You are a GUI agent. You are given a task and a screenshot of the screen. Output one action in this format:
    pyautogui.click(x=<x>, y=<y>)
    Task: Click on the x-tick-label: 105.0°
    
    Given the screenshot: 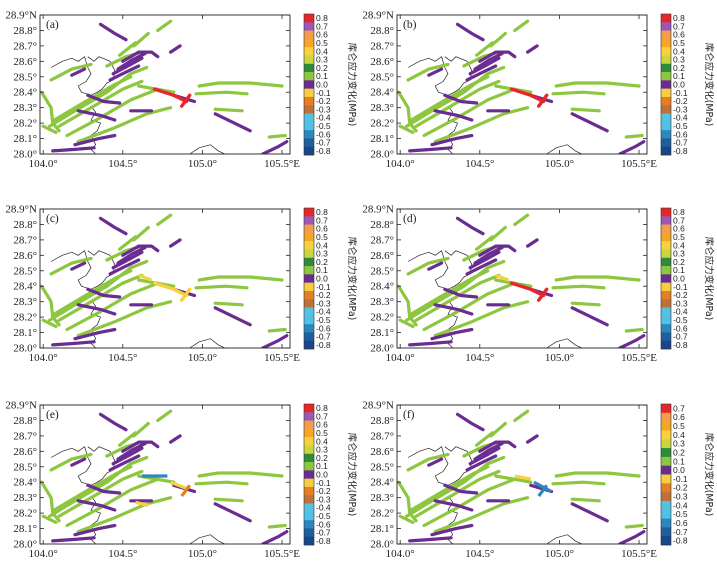 What is the action you would take?
    pyautogui.click(x=202, y=358)
    